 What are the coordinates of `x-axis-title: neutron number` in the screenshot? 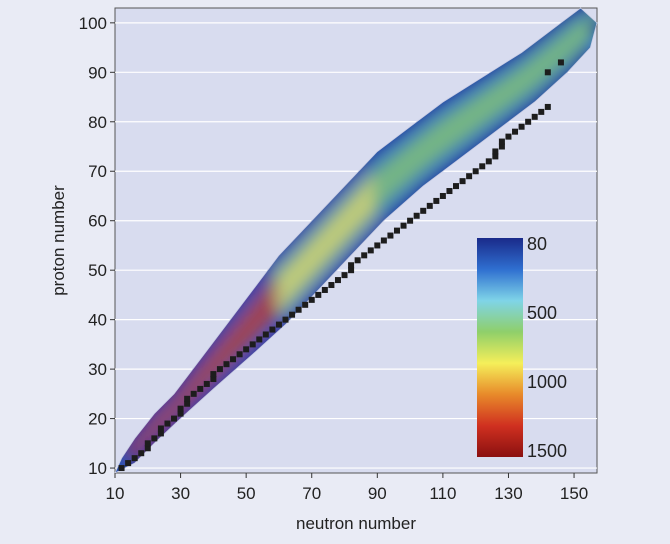 It's located at (356, 523).